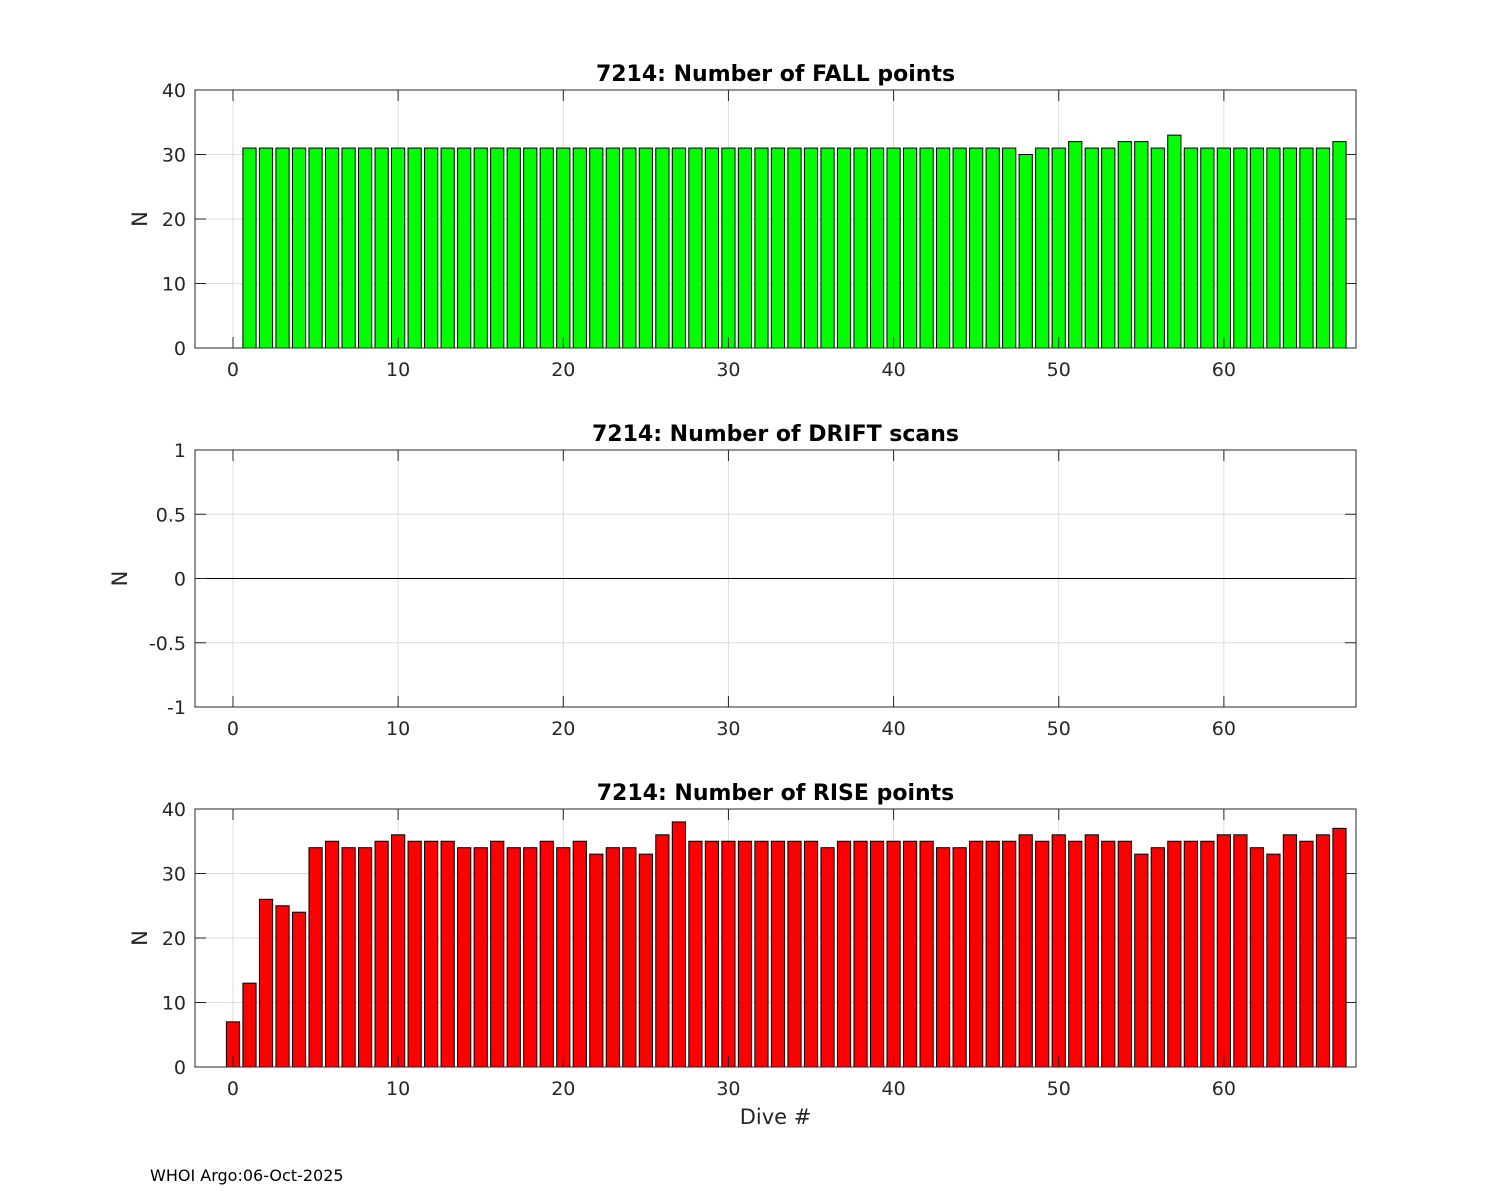 This screenshot has height=1200, width=1500. Describe the element at coordinates (174, 939) in the screenshot. I see `y-tick-label: 20` at that location.